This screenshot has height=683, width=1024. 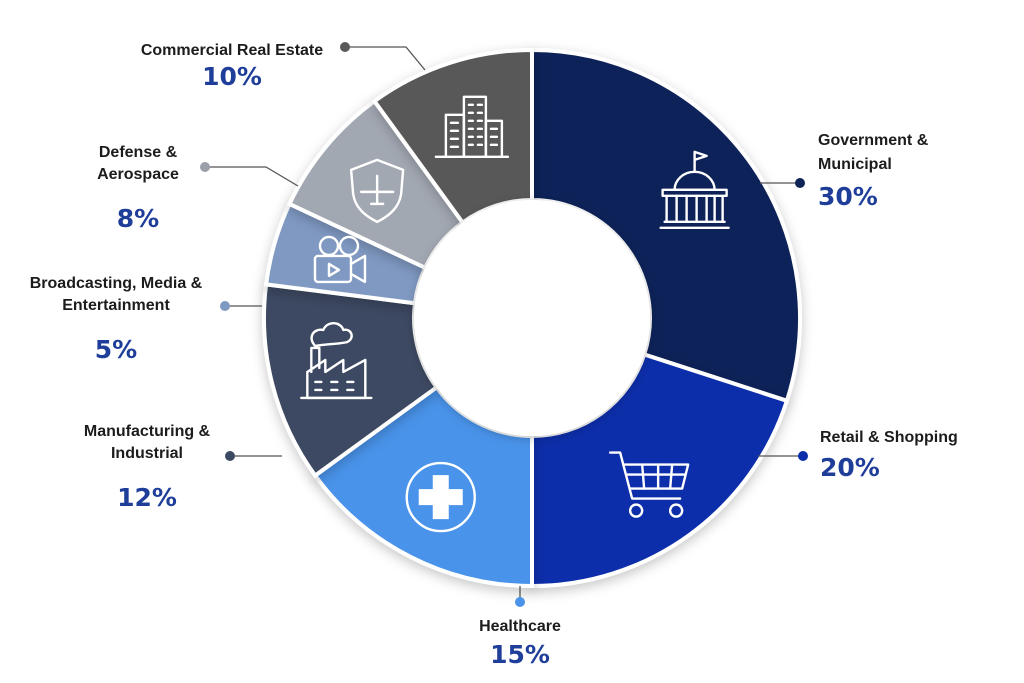 What do you see at coordinates (232, 50) in the screenshot?
I see `slice-label: Commercial Real Estate` at bounding box center [232, 50].